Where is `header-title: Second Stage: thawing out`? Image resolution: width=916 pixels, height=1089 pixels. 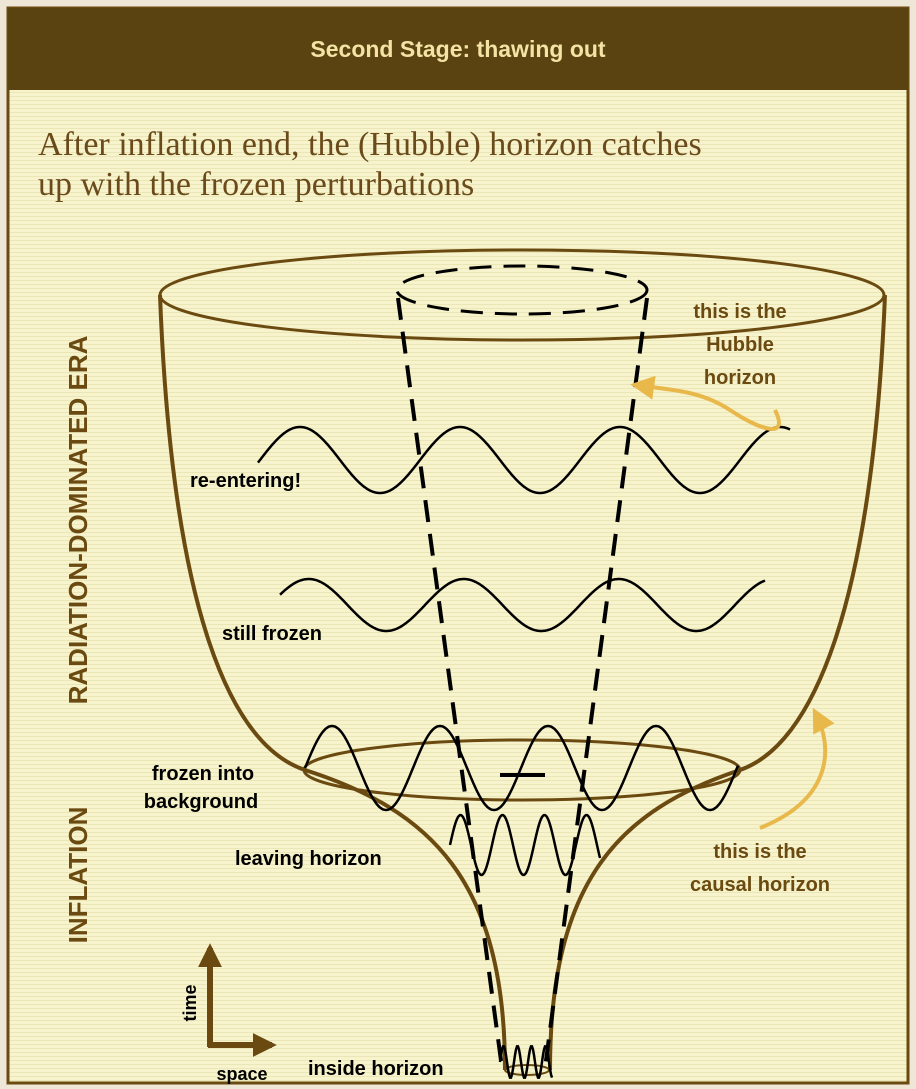
header-title: Second Stage: thawing out is located at coordinates (458, 49).